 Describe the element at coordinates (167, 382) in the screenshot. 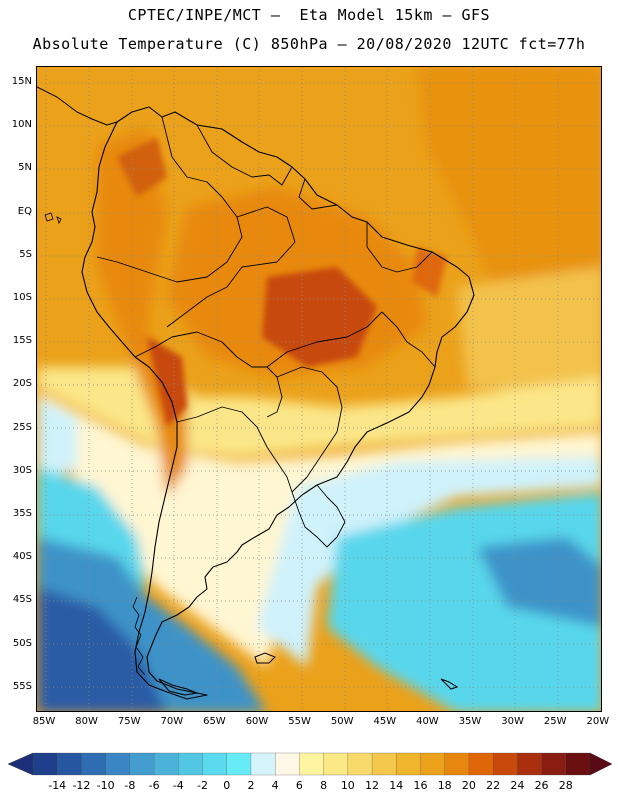

I see `field-hot-andes` at that location.